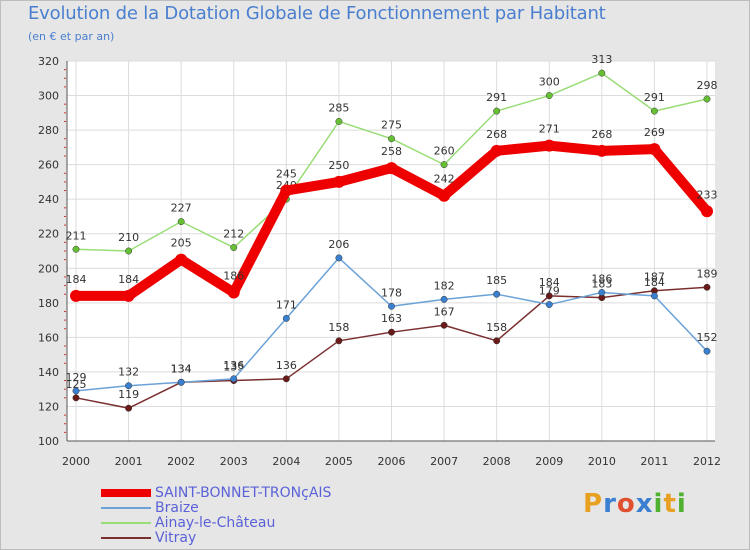  I want to click on data-label-braize: 186, so click(601, 278).